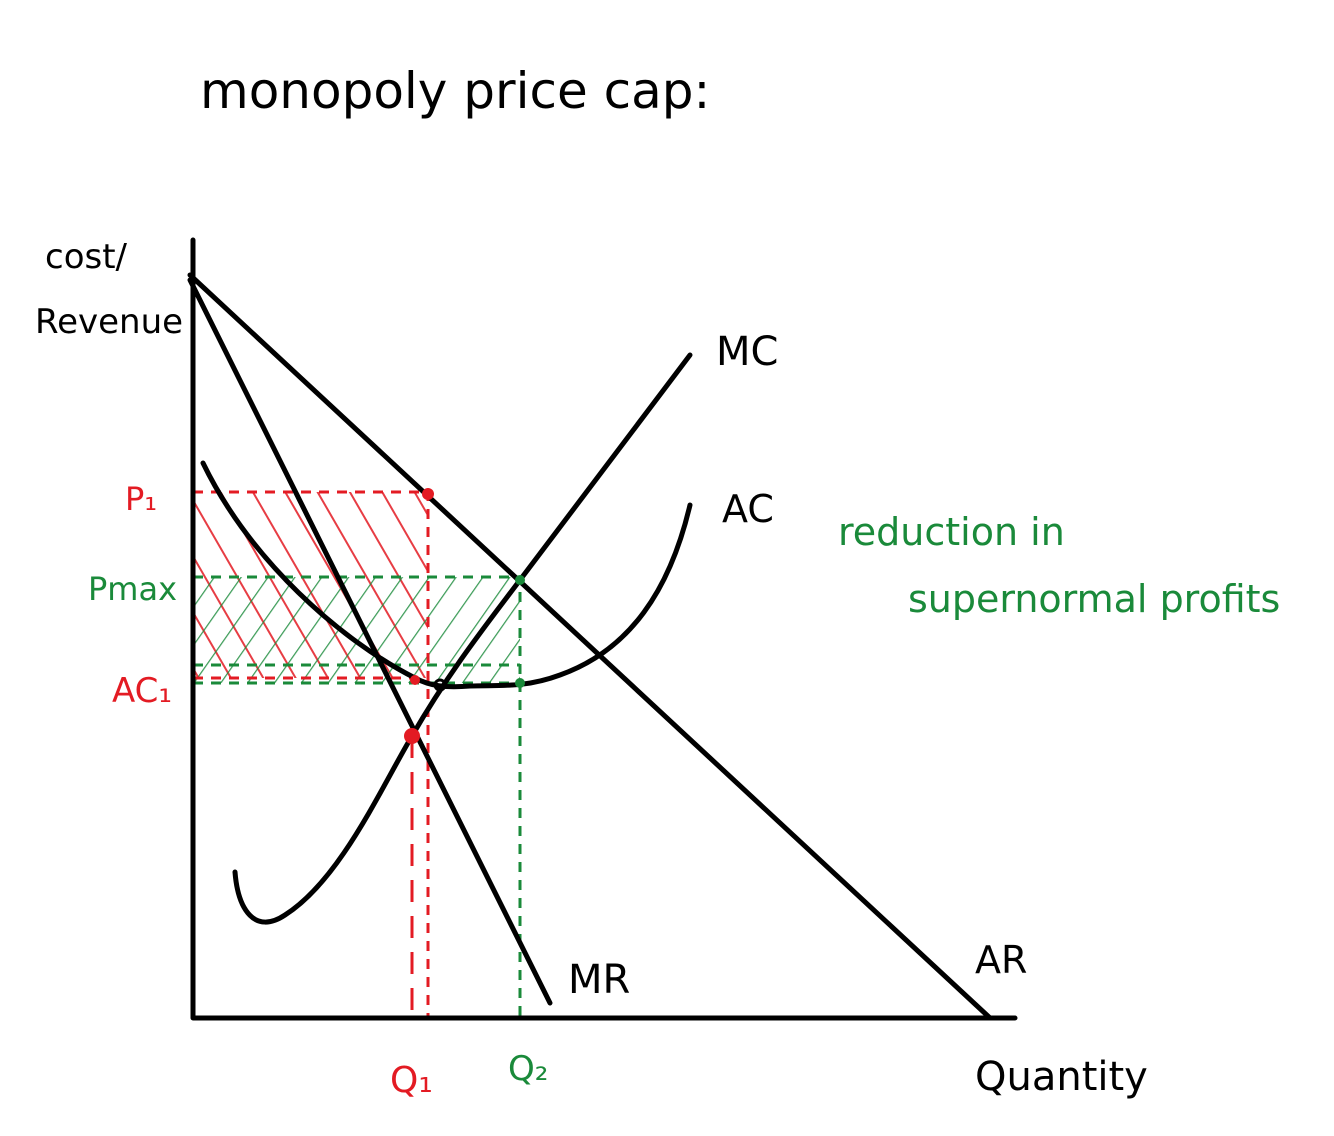  I want to click on curve-label: MC, so click(747, 352).